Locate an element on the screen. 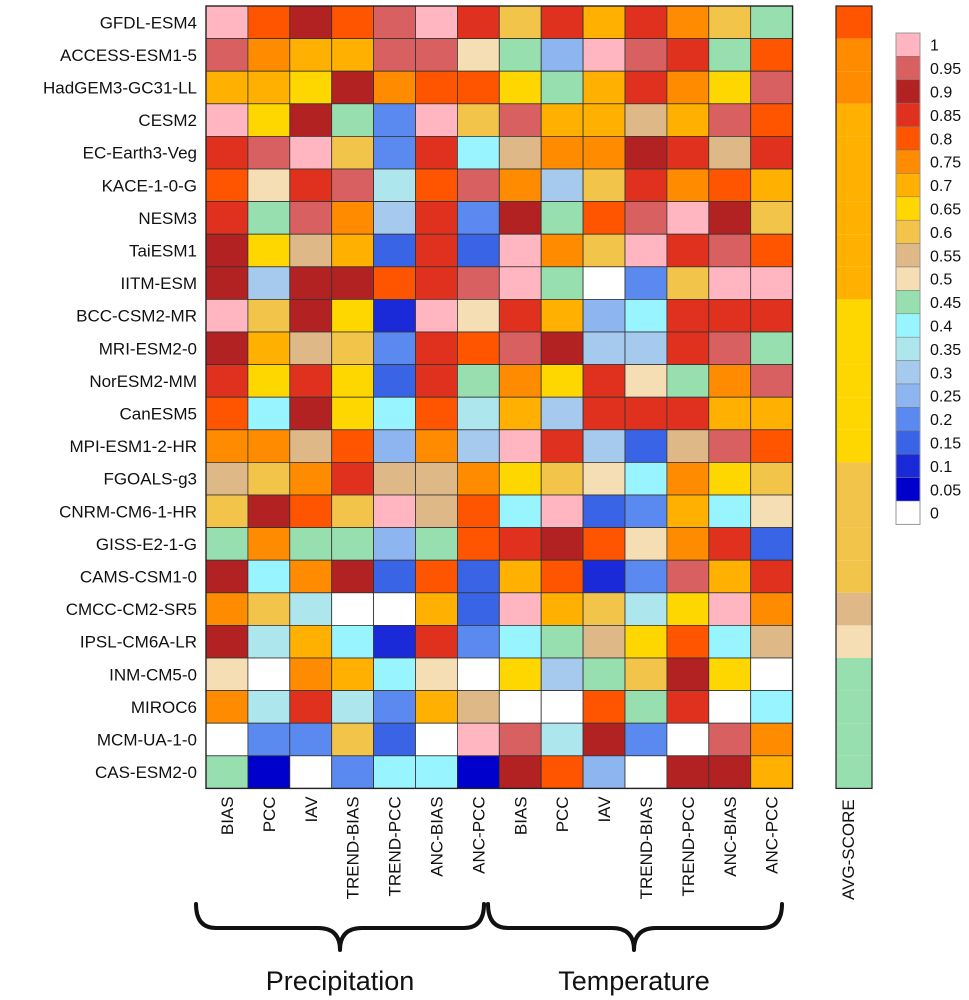 This screenshot has height=1000, width=969. colorbar-tick-label: 0.95 is located at coordinates (945, 69).